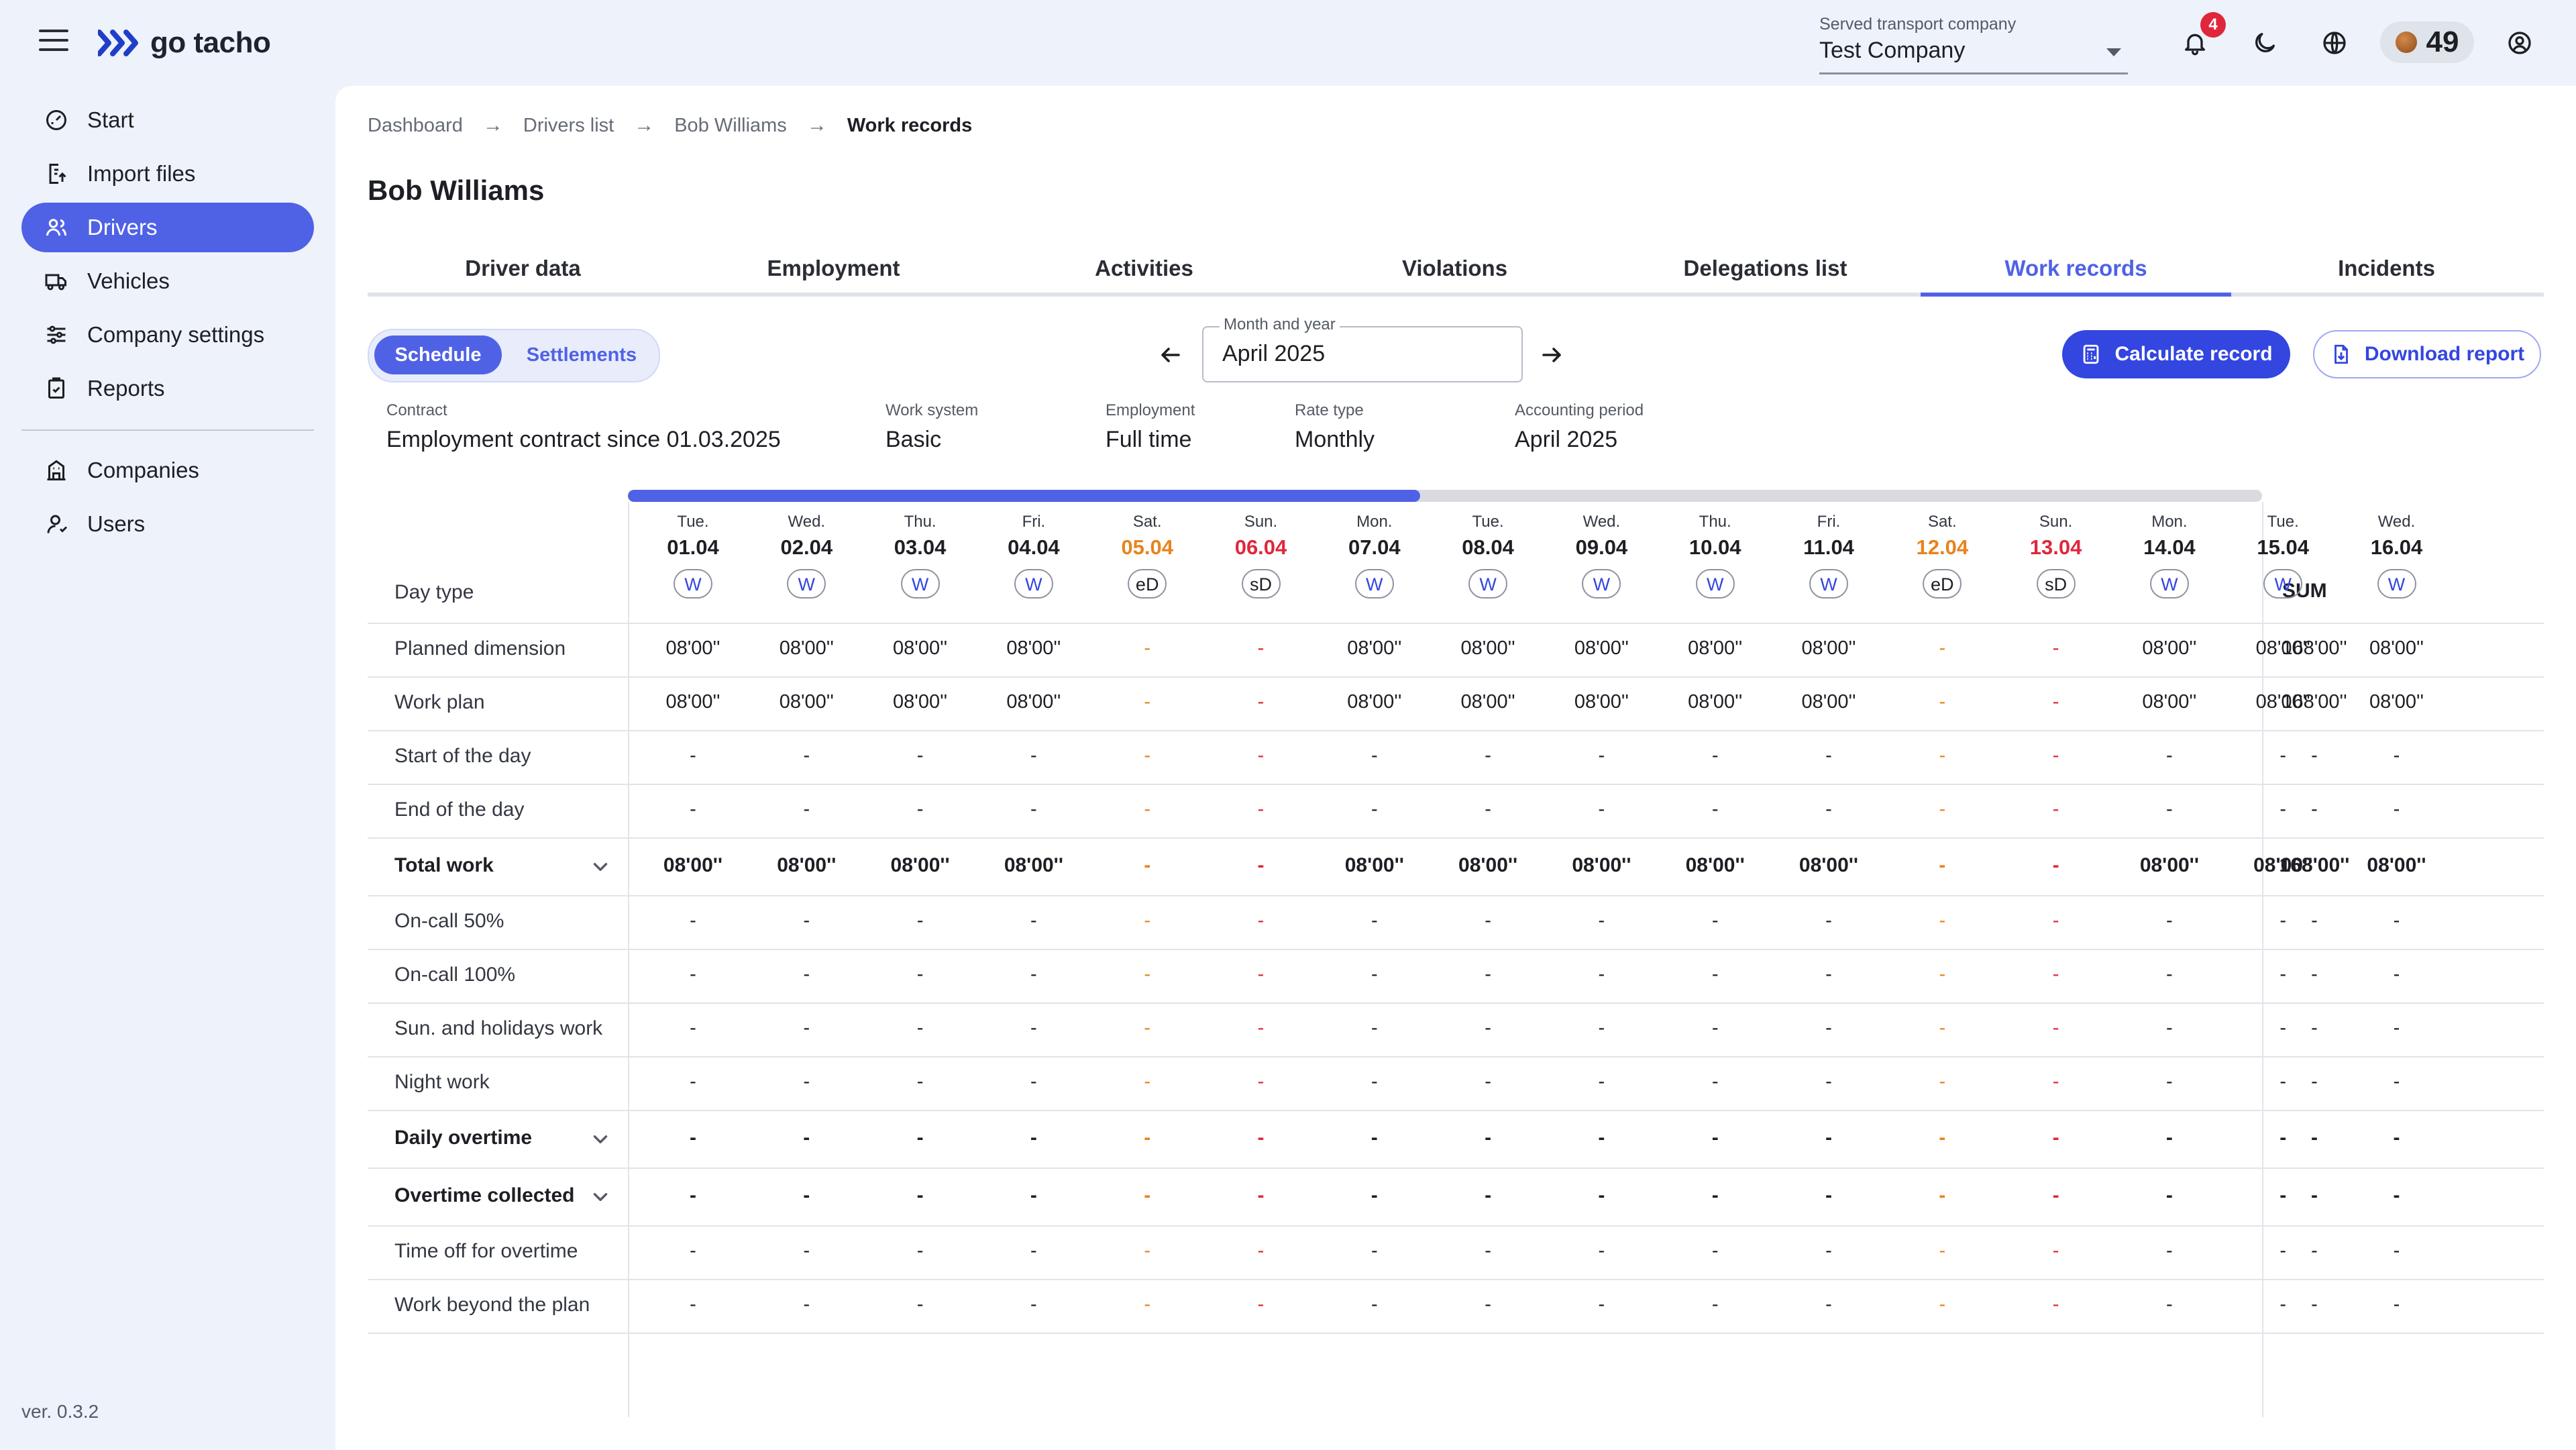  Describe the element at coordinates (415, 125) in the screenshot. I see `breadcrumb-dashboard: Dashboard` at that location.